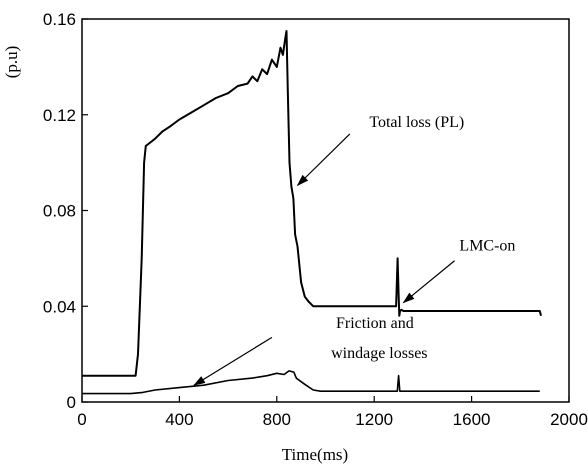  What do you see at coordinates (416, 122) in the screenshot?
I see `annotation-label: Total loss (PL)` at bounding box center [416, 122].